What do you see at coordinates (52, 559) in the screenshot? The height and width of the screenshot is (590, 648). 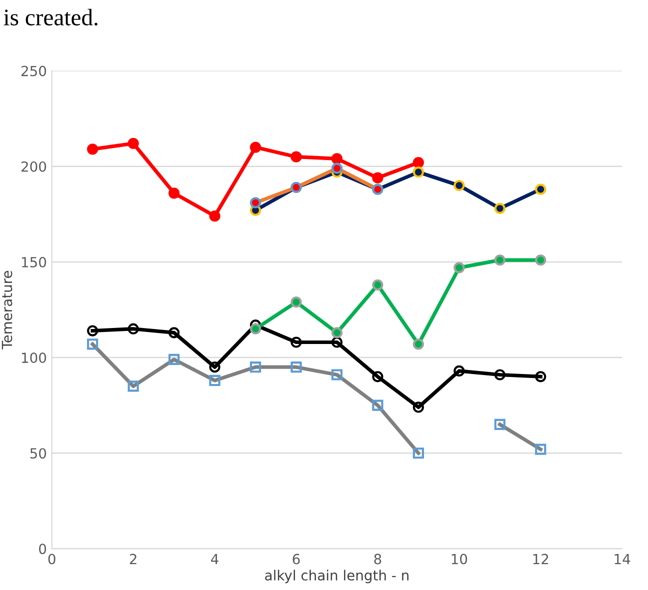 I see `x-tick-label: 0` at bounding box center [52, 559].